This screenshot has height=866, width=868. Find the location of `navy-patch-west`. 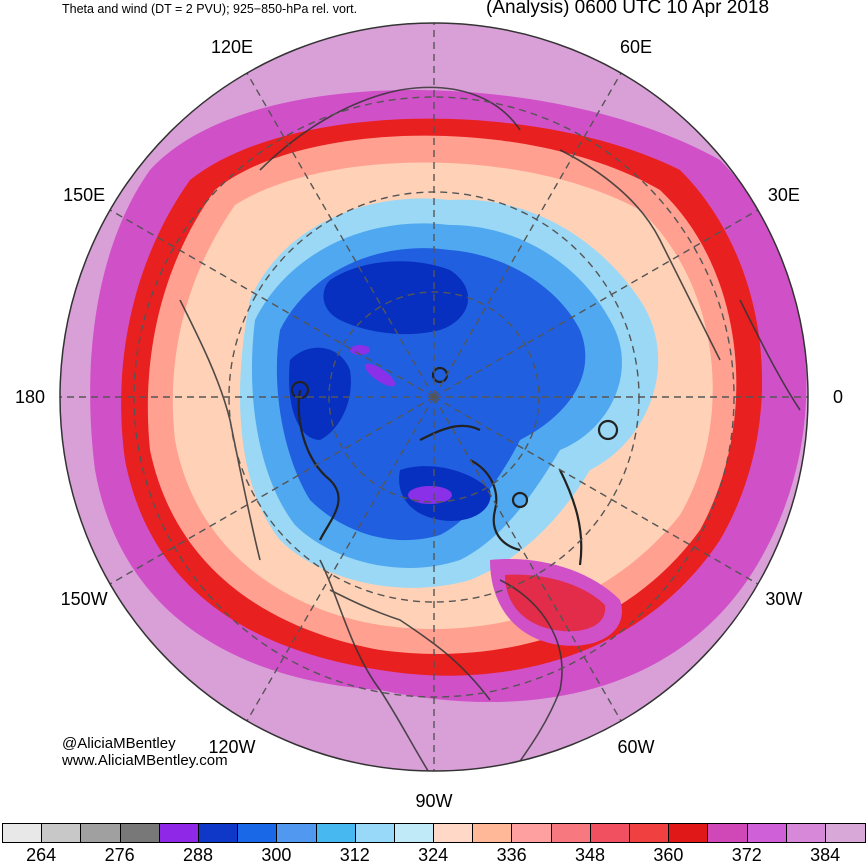

navy-patch-west is located at coordinates (320, 393).